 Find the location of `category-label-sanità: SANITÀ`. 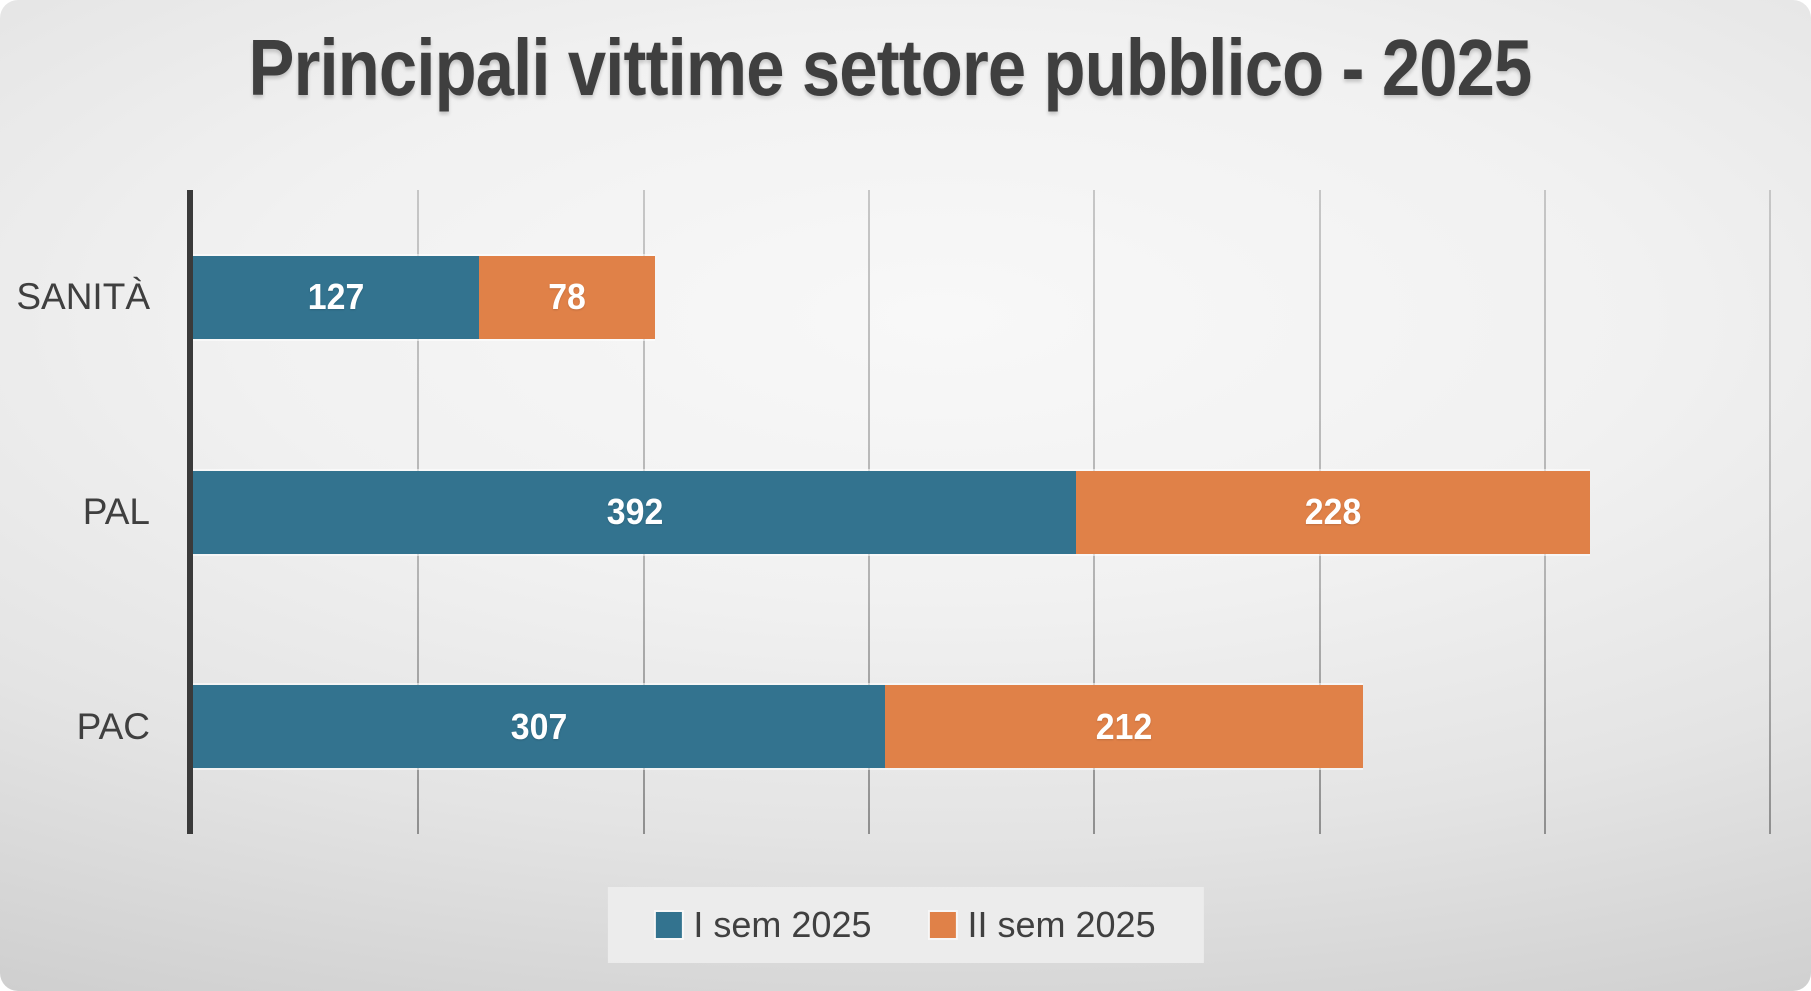

category-label-sanità: SANITÀ is located at coordinates (83, 297).